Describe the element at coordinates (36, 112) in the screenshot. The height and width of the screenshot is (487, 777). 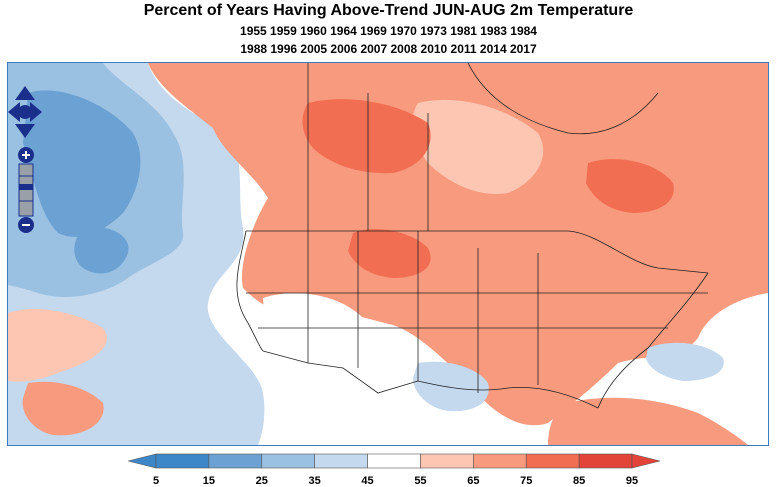
I see `pan-right-icon` at that location.